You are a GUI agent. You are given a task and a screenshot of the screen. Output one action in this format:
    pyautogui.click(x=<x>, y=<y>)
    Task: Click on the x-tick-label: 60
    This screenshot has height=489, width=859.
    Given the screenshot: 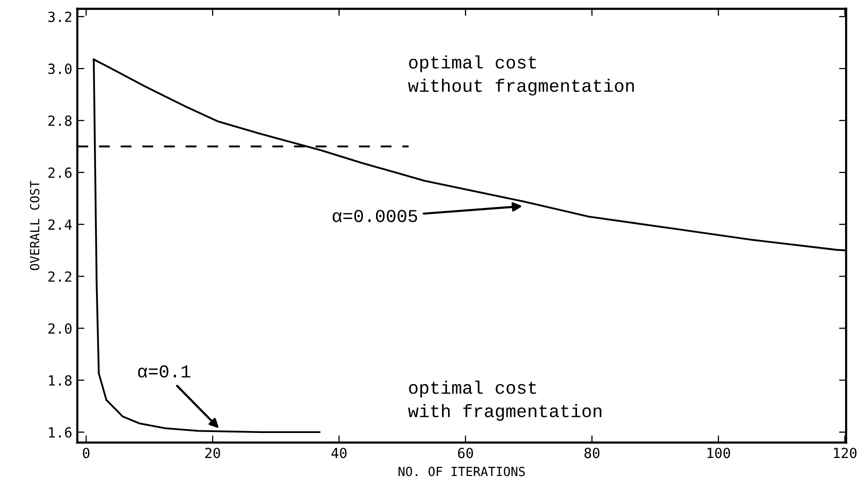 What is the action you would take?
    pyautogui.click(x=465, y=453)
    